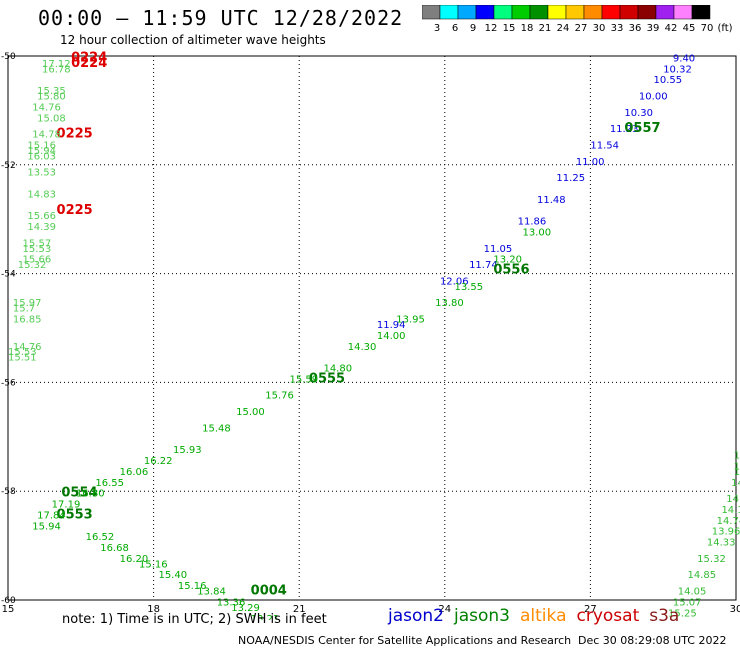 This screenshot has width=740, height=650. What do you see at coordinates (337, 369) in the screenshot?
I see `wave-height-point: 14.80` at bounding box center [337, 369].